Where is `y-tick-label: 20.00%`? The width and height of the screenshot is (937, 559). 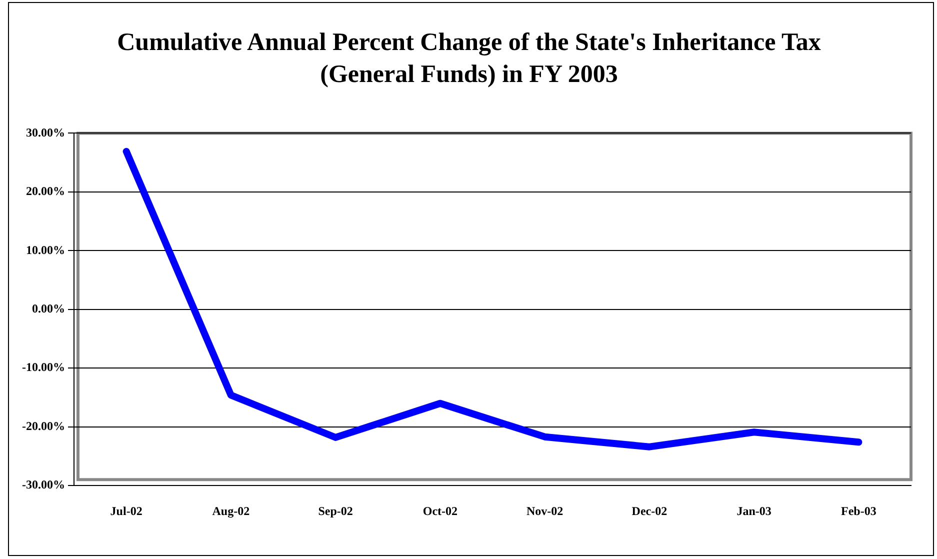
y-tick-label: 20.00% is located at coordinates (45, 191).